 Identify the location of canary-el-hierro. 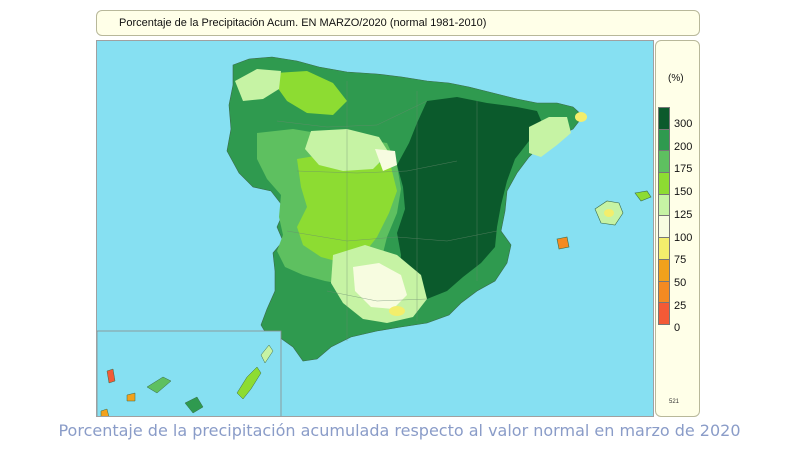
(105, 412).